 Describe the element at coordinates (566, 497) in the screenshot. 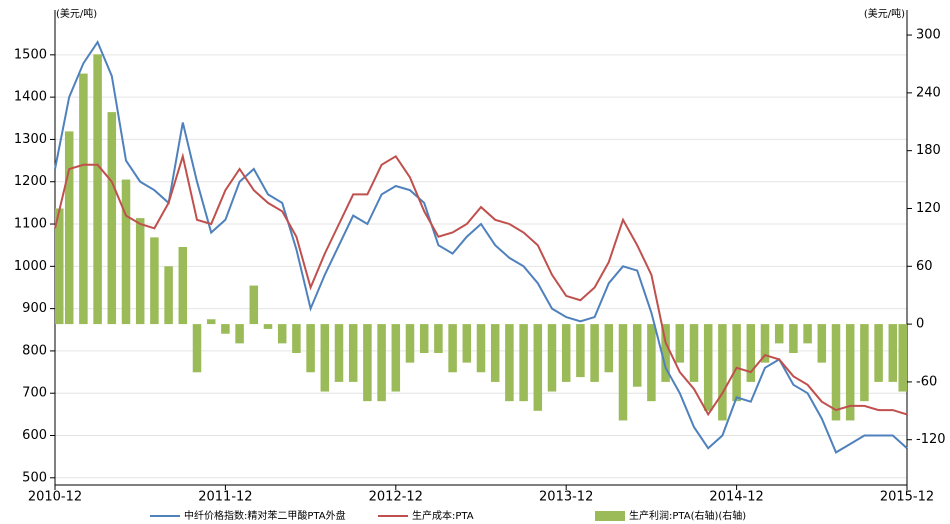

I see `x-tick-label: 2013-12` at that location.